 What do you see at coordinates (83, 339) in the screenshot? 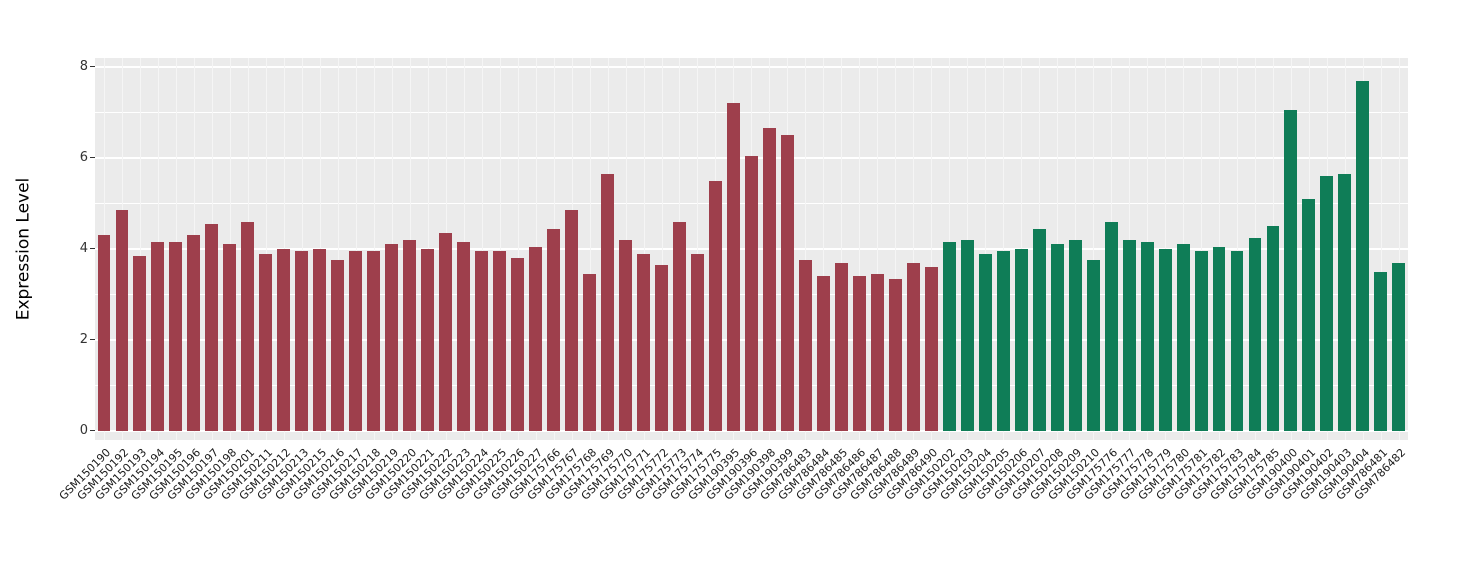
I see `y-tick-label: 2` at bounding box center [83, 339].